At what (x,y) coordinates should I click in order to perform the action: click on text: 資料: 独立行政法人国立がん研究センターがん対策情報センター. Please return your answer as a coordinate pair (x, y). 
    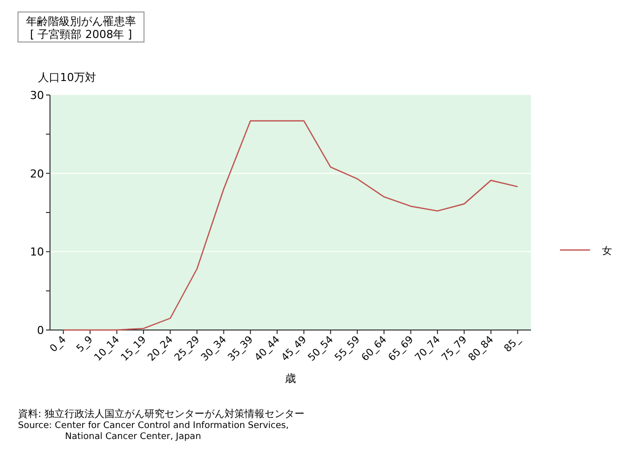
    Looking at the image, I should click on (161, 414).